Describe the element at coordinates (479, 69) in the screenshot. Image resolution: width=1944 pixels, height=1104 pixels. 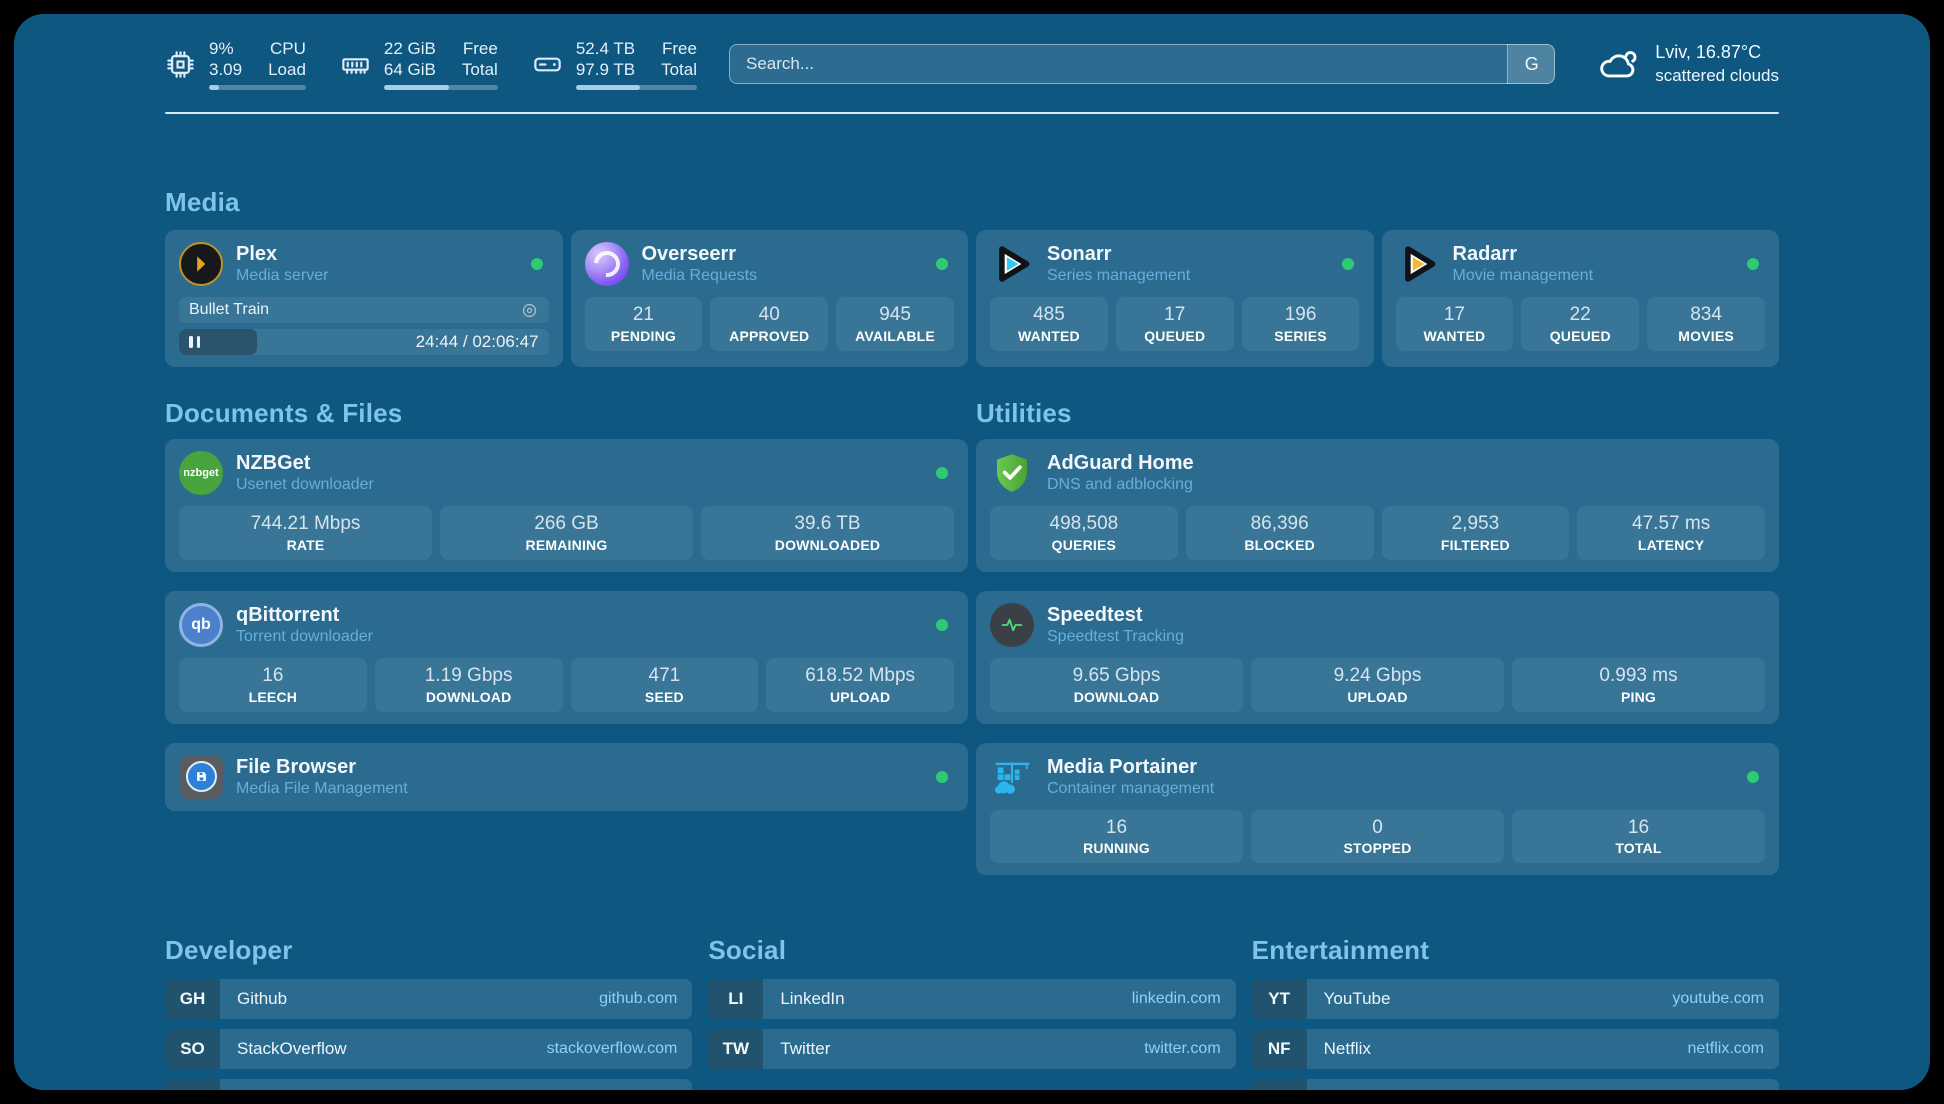
I see `memory-total-label: Total` at that location.